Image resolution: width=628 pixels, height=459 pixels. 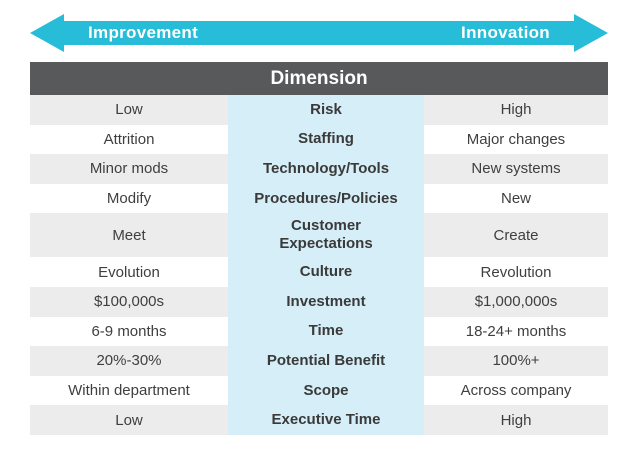 I want to click on dimension-cell: Culture, so click(x=326, y=272).